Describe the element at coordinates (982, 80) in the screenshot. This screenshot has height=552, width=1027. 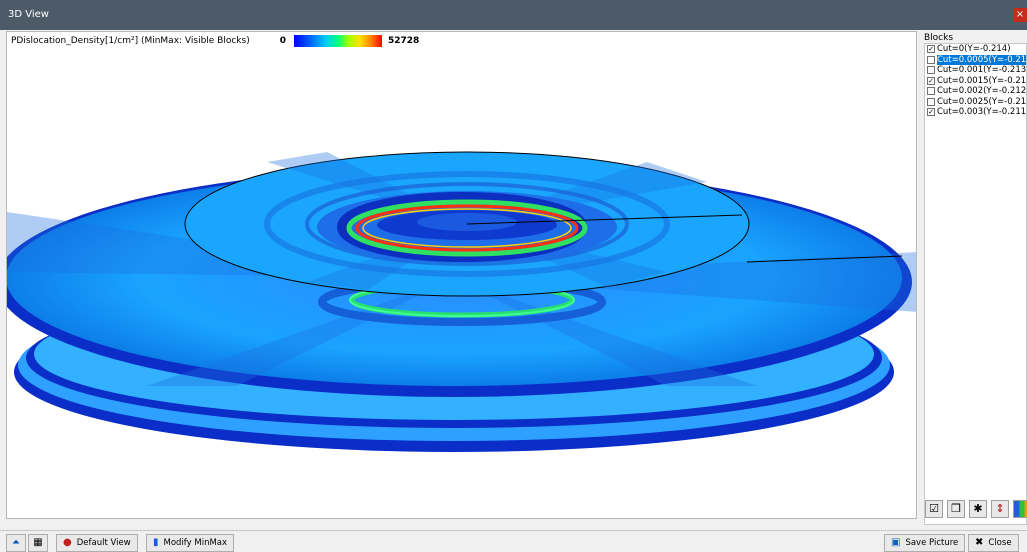
I see `block-label: Cut=0.0015(Y=-0.212)` at that location.